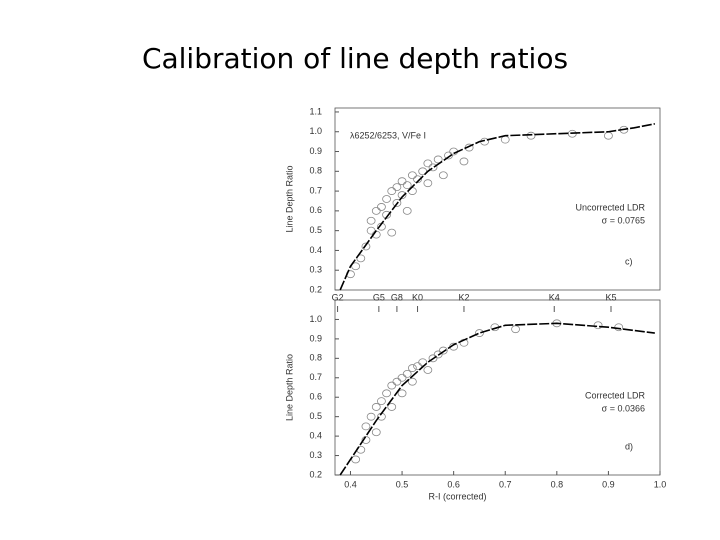 The width and height of the screenshot is (720, 540). I want to click on spectral-type: K0, so click(417, 297).